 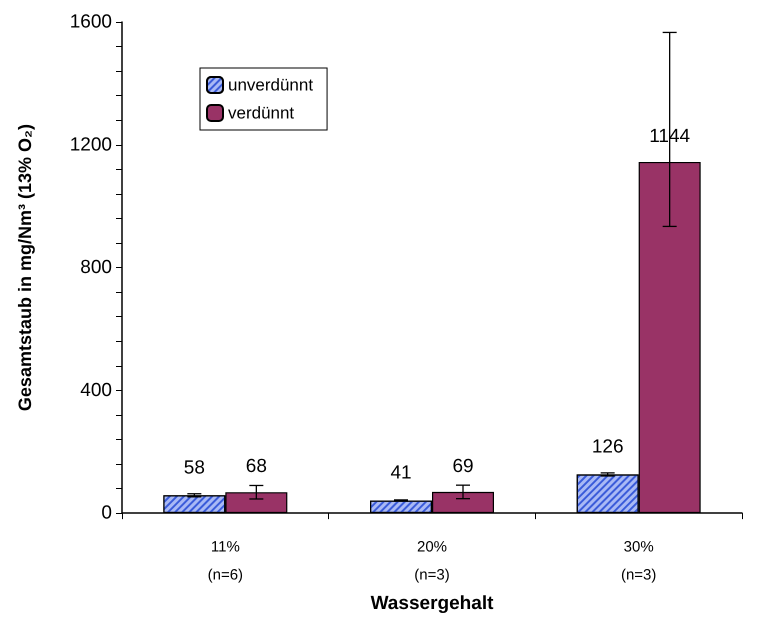 What do you see at coordinates (106, 513) in the screenshot?
I see `y-tick-label: 0` at bounding box center [106, 513].